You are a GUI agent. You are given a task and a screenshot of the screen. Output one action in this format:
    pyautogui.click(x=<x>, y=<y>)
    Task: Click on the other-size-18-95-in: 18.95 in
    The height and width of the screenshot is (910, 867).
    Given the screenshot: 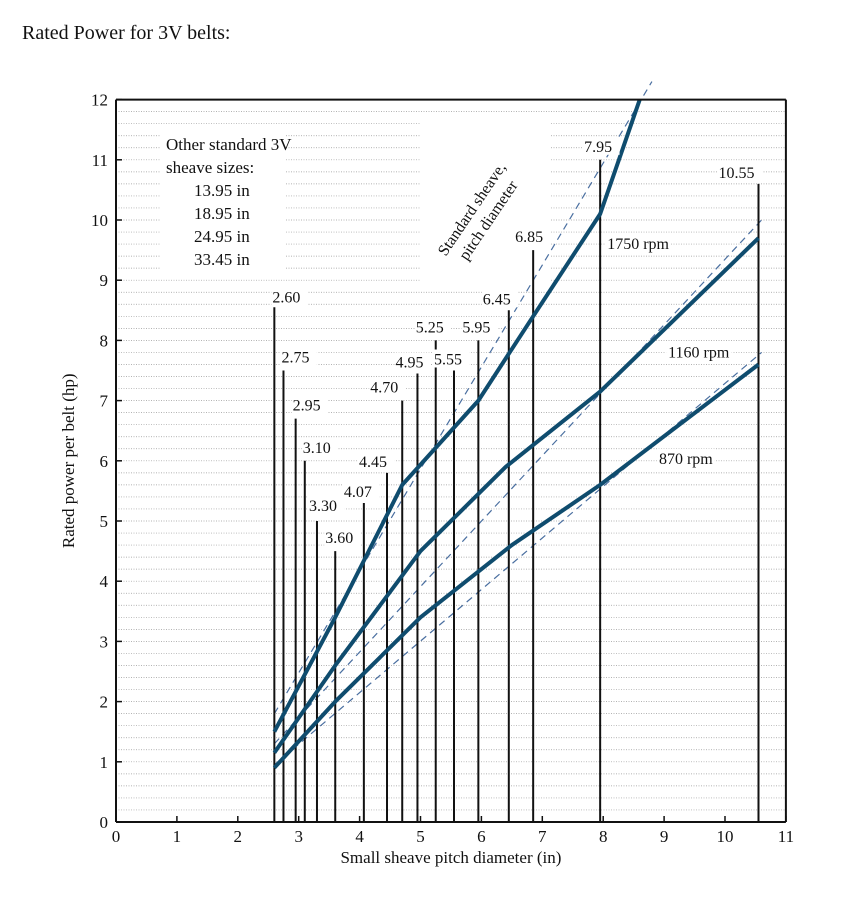 What is the action you would take?
    pyautogui.click(x=222, y=213)
    